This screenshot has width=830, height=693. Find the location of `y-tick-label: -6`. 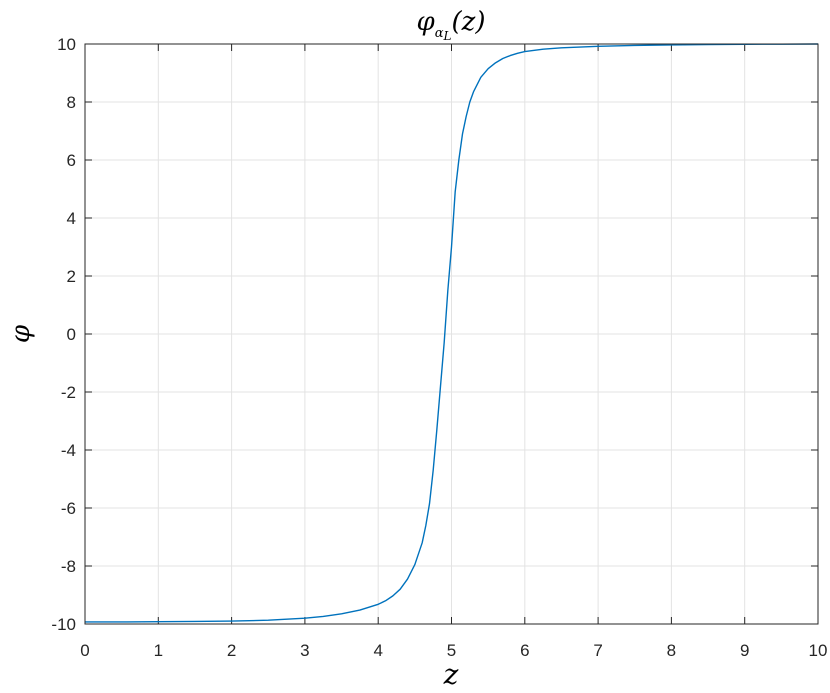

y-tick-label: -6 is located at coordinates (68, 508).